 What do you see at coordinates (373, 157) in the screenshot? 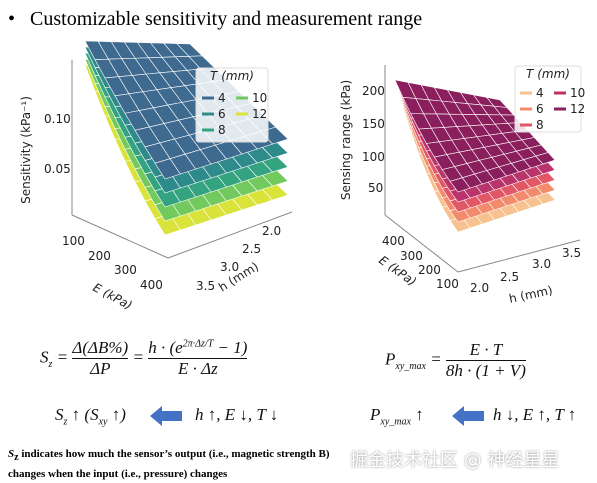
I see `y-tick-label: 100` at bounding box center [373, 157].